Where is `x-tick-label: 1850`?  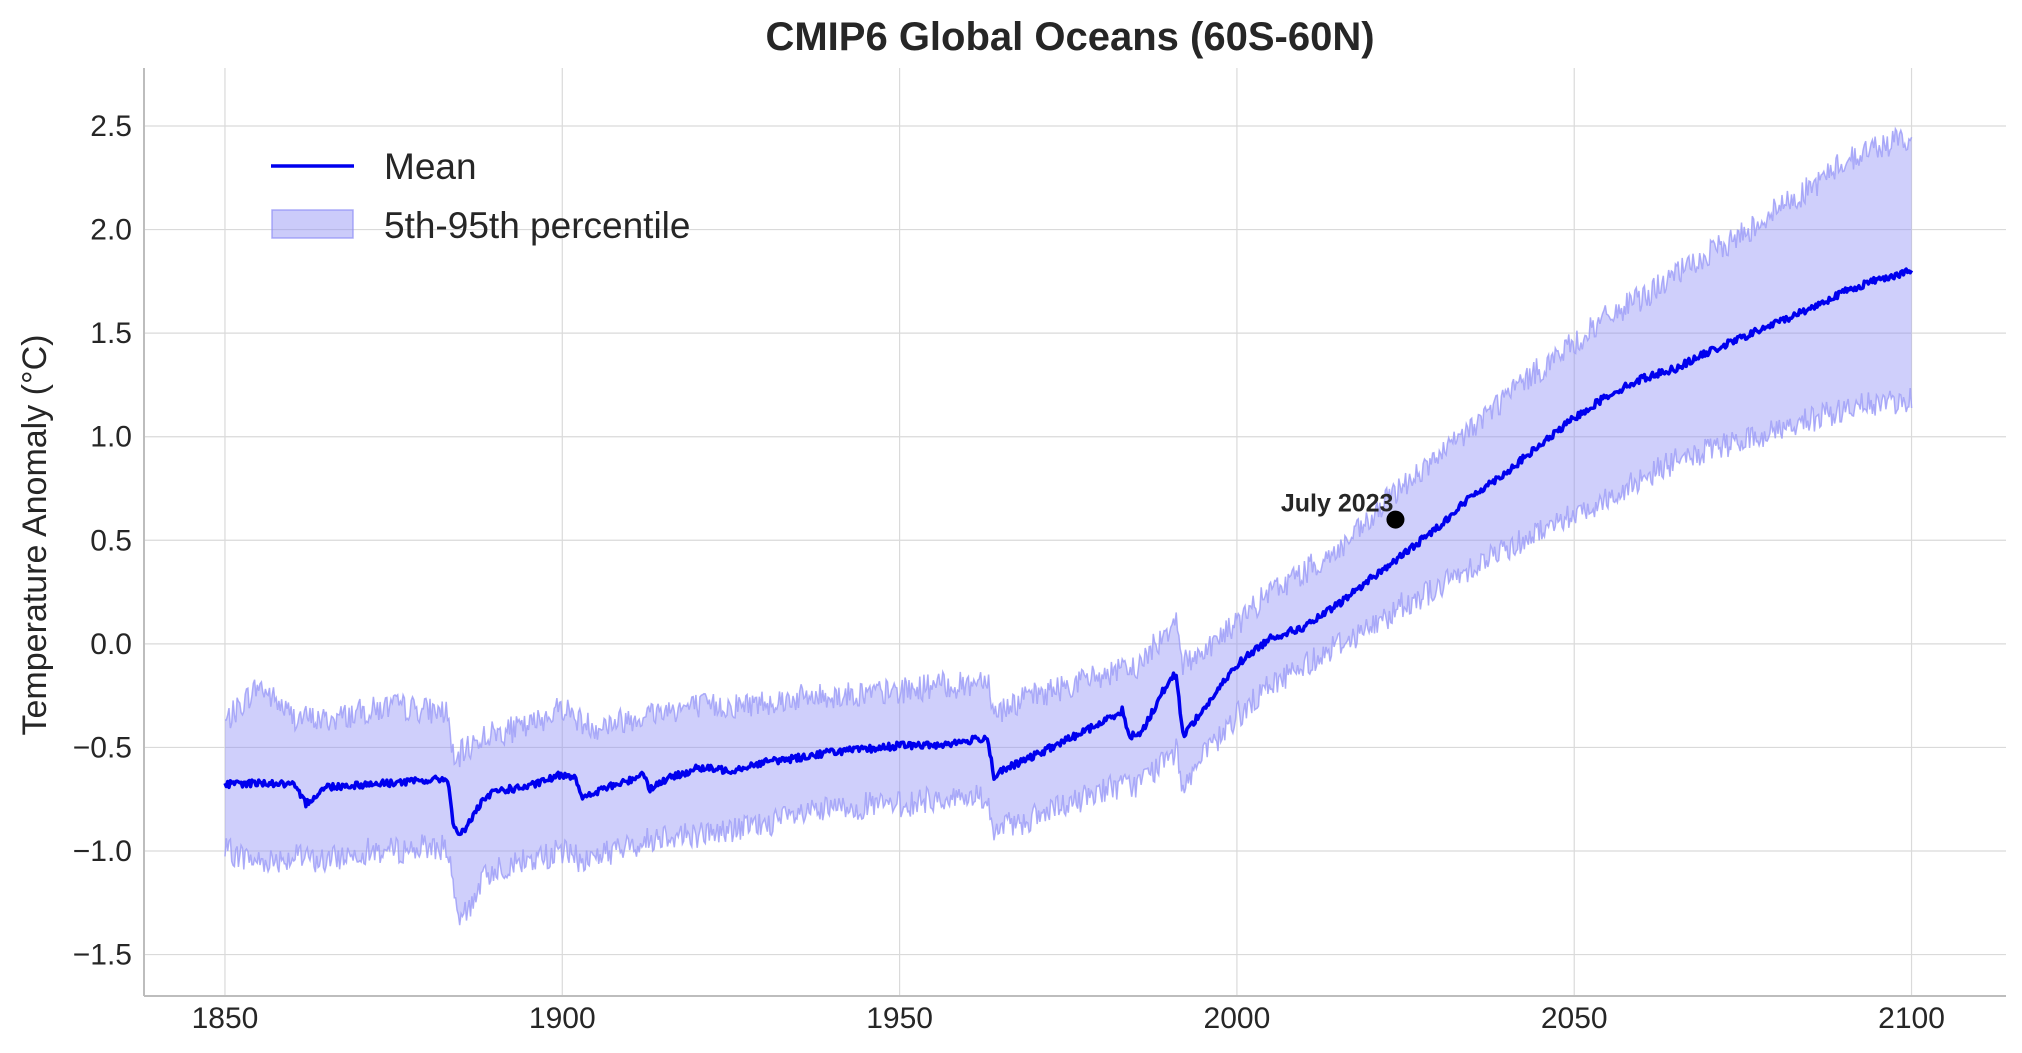 x-tick-label: 1850 is located at coordinates (225, 1018).